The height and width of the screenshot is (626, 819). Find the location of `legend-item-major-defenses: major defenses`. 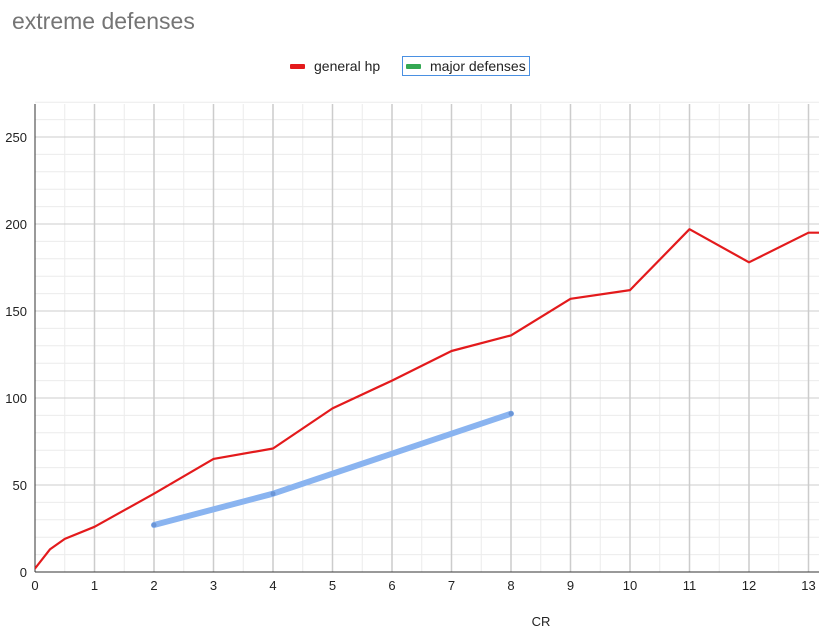

legend-item-major-defenses: major defenses is located at coordinates (466, 66).